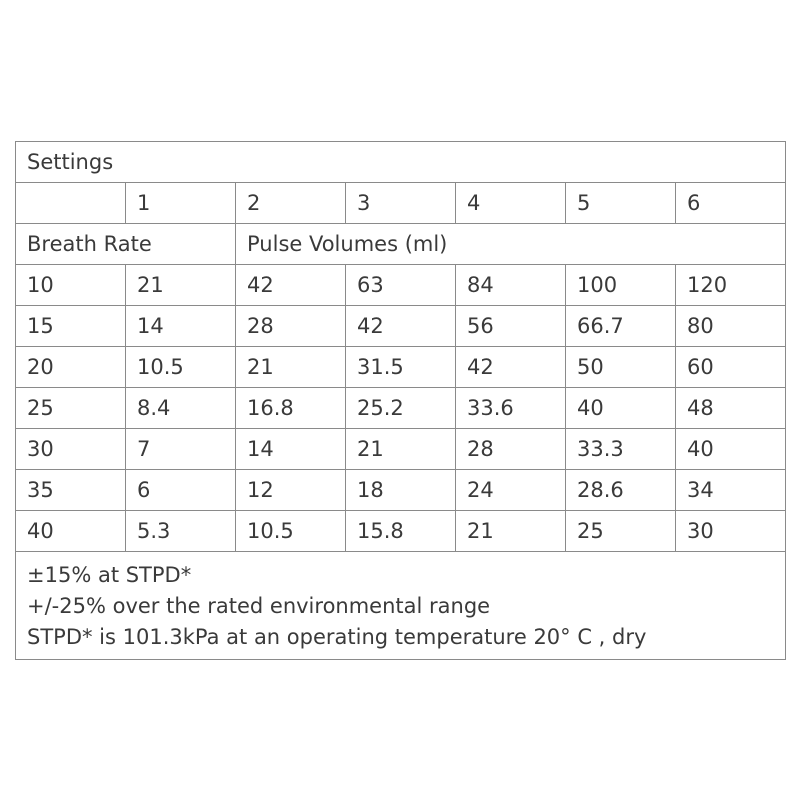  I want to click on breath-rate-cell: 40, so click(70, 531).